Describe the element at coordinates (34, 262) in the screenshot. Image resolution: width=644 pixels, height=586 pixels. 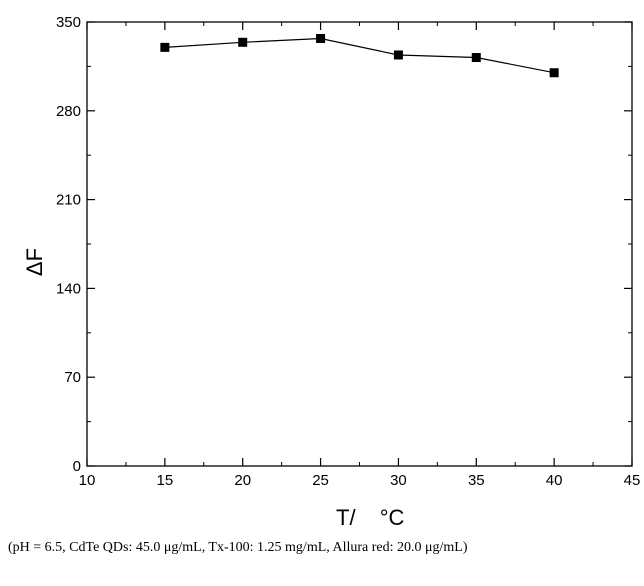
I see `y-axis-title: ΔF` at that location.